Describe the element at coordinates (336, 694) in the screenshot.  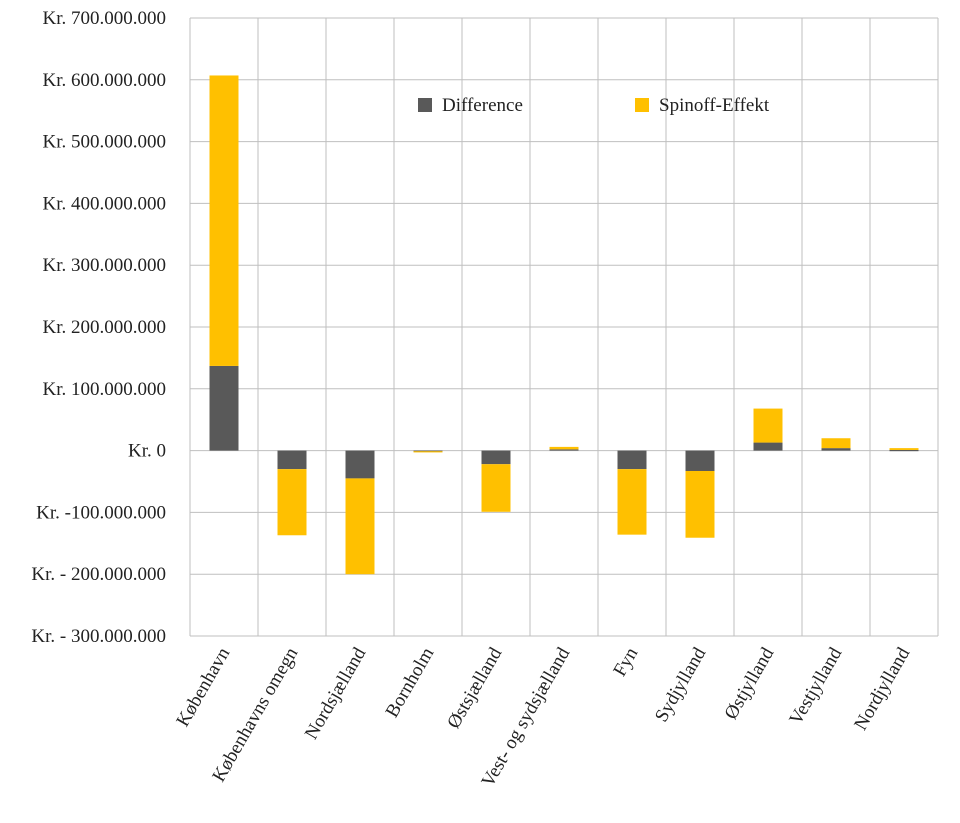
I see `x-category-label: Nordsjælland` at that location.